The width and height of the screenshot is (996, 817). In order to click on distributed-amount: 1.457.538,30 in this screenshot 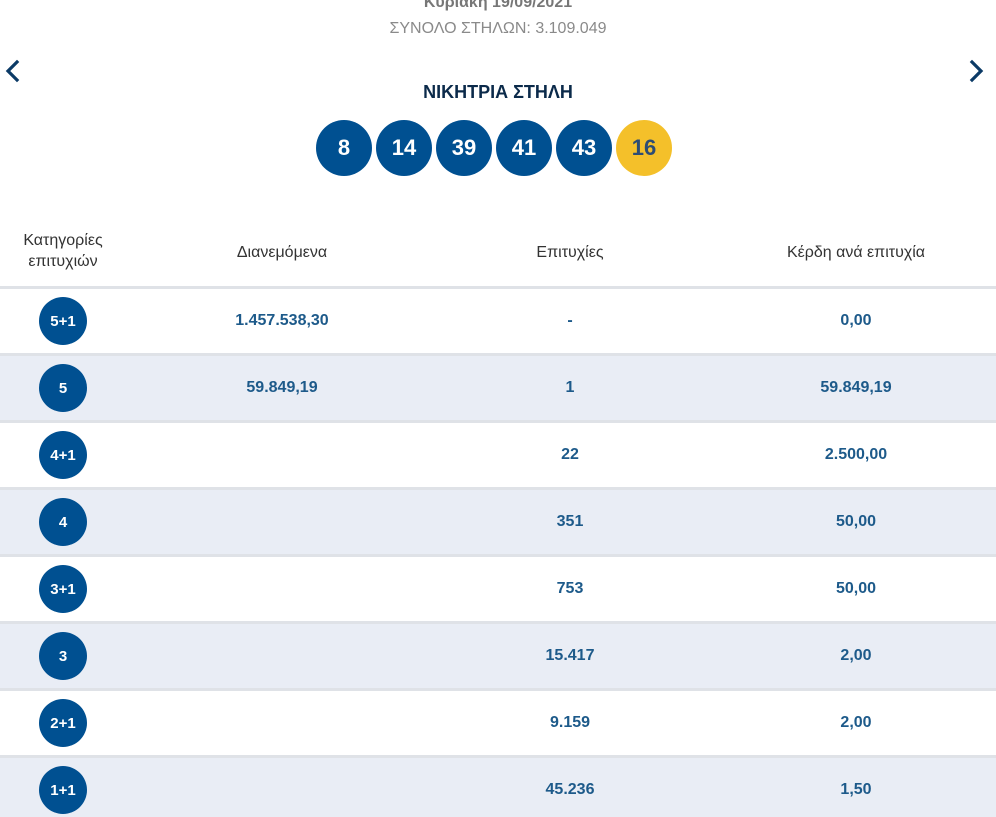, I will do `click(282, 320)`.